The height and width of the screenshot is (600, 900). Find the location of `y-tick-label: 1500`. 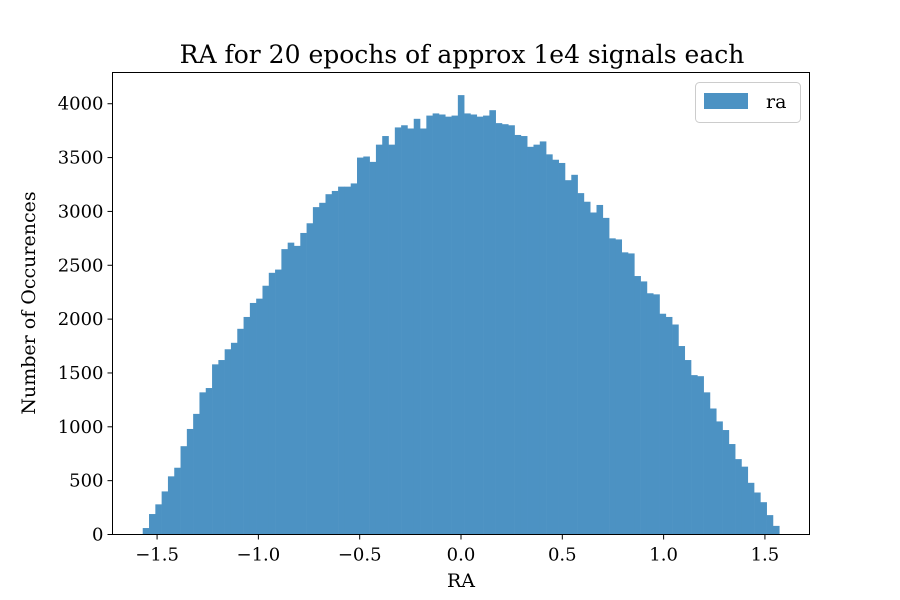

y-tick-label: 1500 is located at coordinates (81, 373).